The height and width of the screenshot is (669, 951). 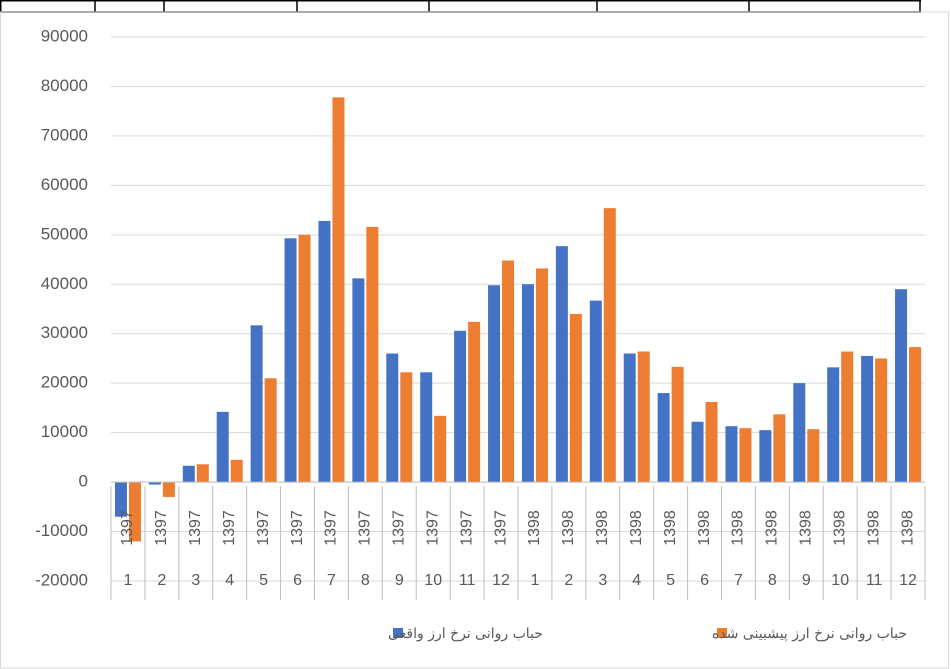 What do you see at coordinates (61, 579) in the screenshot?
I see `y-tick-label: -20000` at bounding box center [61, 579].